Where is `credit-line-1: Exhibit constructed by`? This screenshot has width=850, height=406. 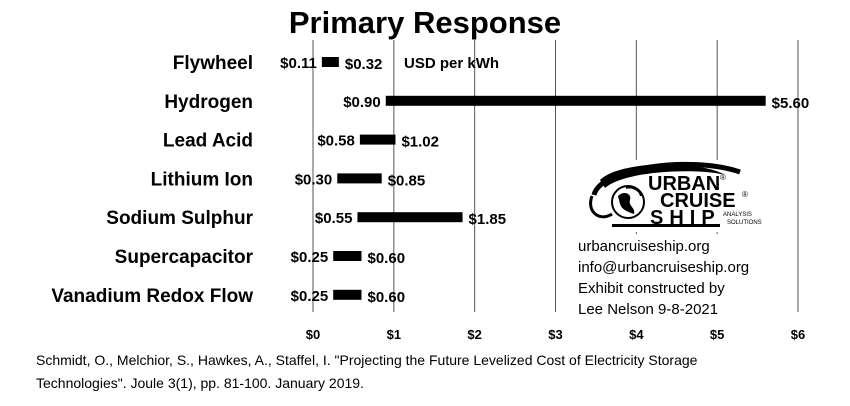 credit-line-1: Exhibit constructed by is located at coordinates (651, 288).